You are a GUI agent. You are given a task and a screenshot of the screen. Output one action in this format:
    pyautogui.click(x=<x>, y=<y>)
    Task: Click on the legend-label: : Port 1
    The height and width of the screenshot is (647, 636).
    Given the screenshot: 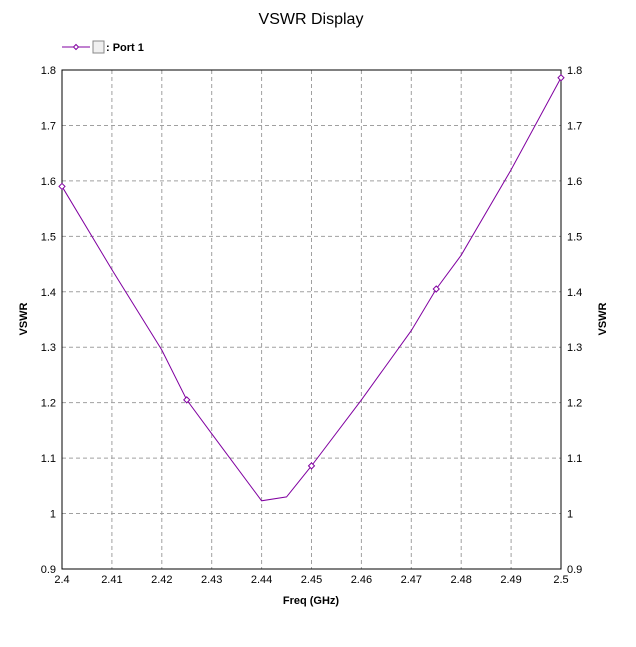 What is the action you would take?
    pyautogui.click(x=125, y=48)
    